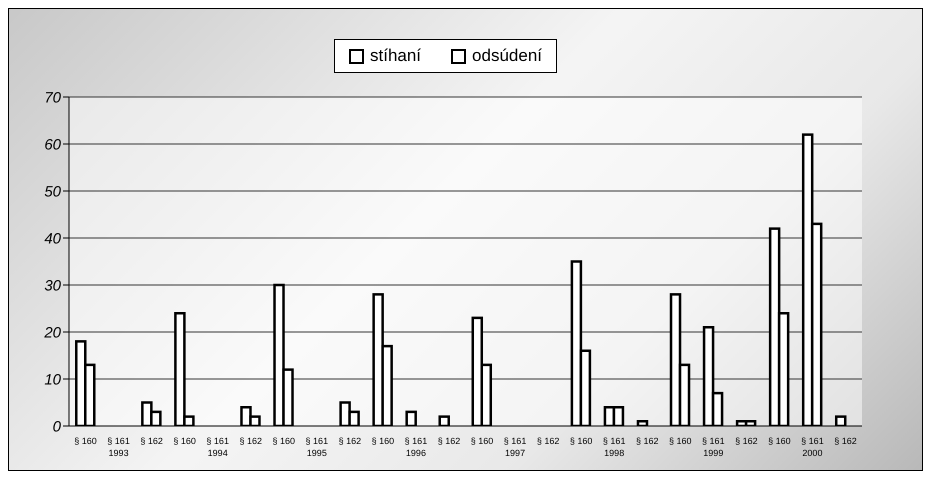 This screenshot has width=931, height=479. What do you see at coordinates (53, 191) in the screenshot?
I see `y-tick-label: 50` at bounding box center [53, 191].